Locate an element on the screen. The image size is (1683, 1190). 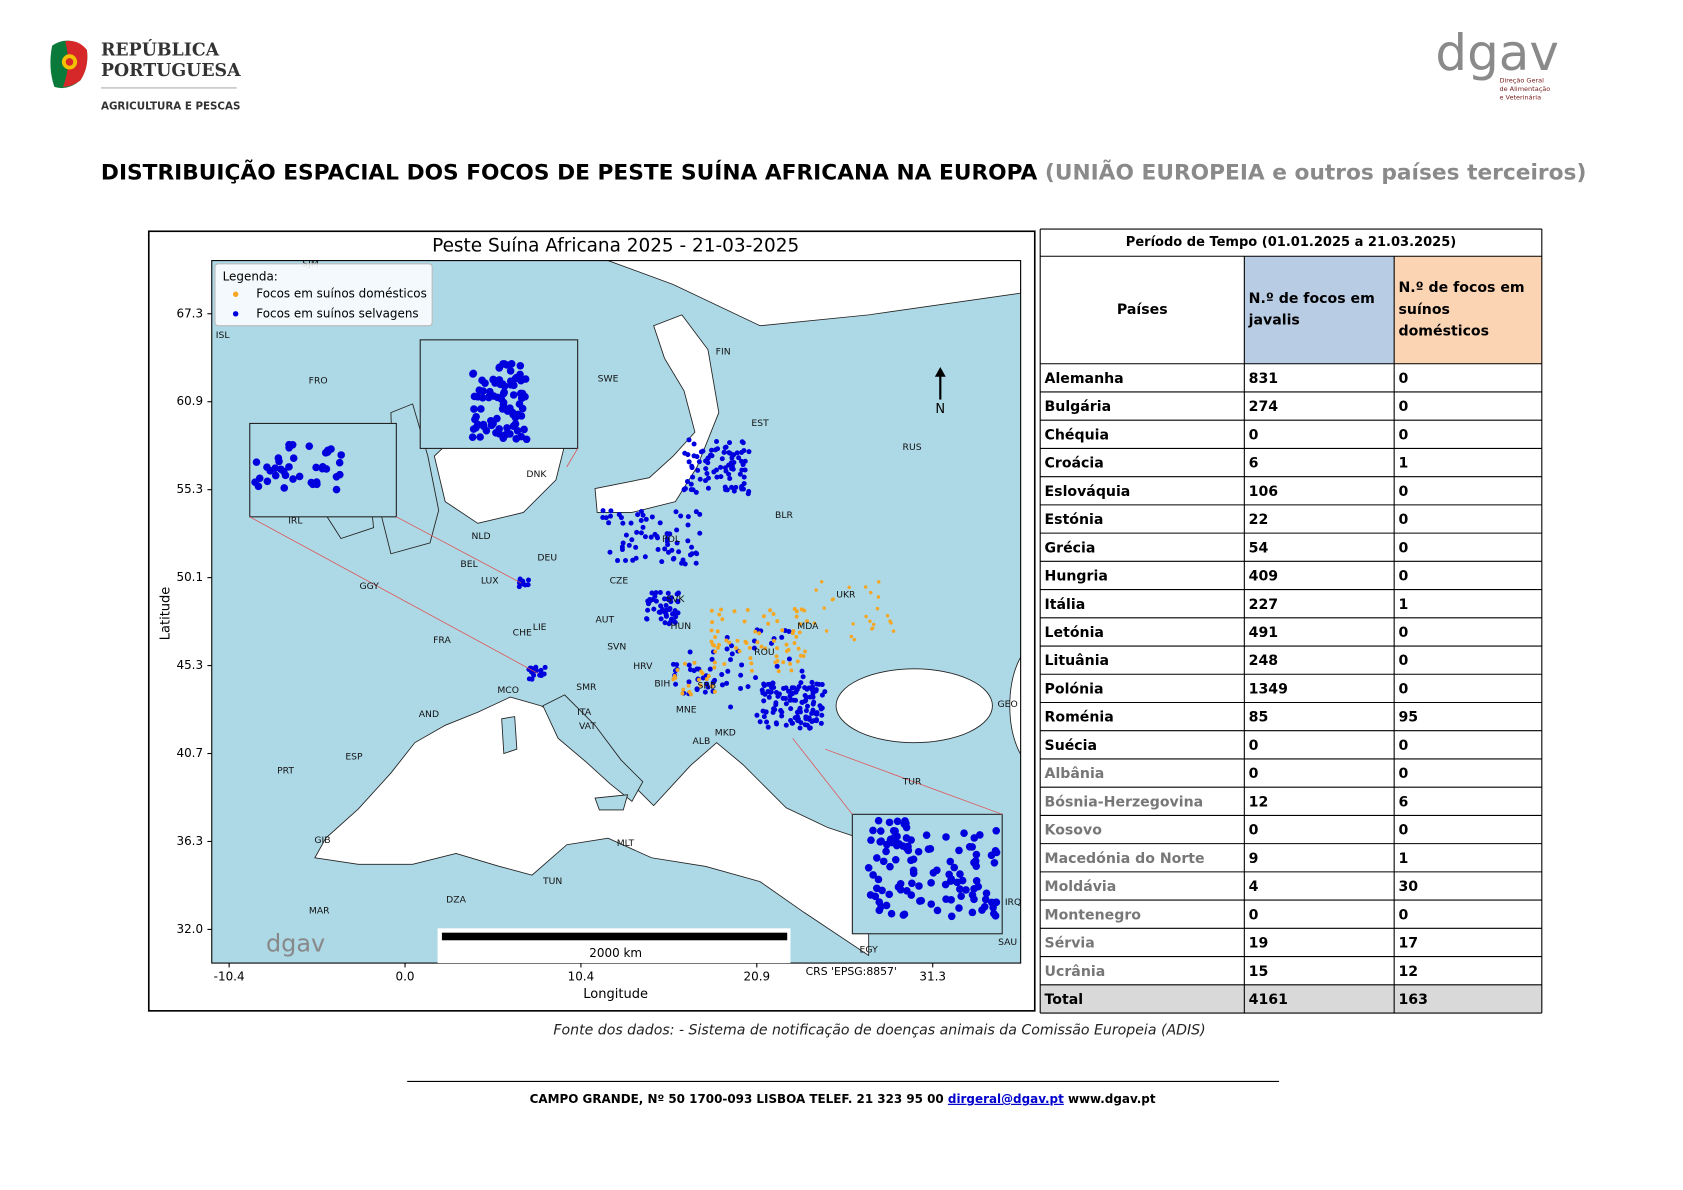
footer-email: dirgeral@dgav.pt is located at coordinates (1006, 1098).